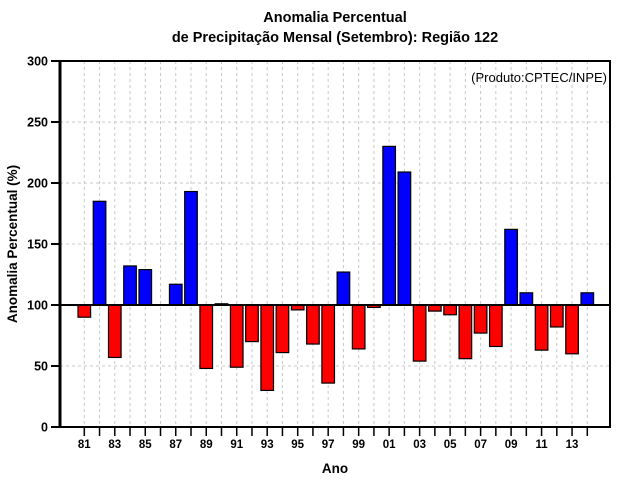 Image resolution: width=640 pixels, height=500 pixels. I want to click on x-tick-label: 05, so click(450, 445).